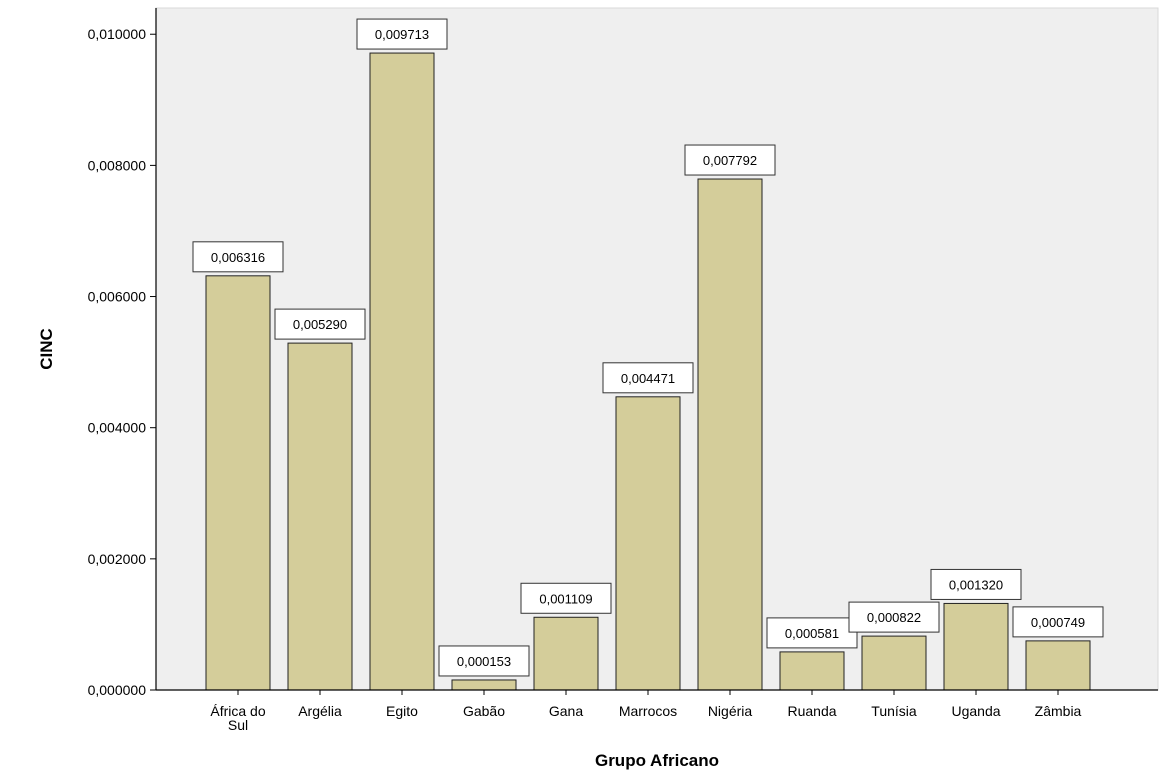 The width and height of the screenshot is (1162, 781). Describe the element at coordinates (894, 711) in the screenshot. I see `x-category-label: Tunísia` at that location.